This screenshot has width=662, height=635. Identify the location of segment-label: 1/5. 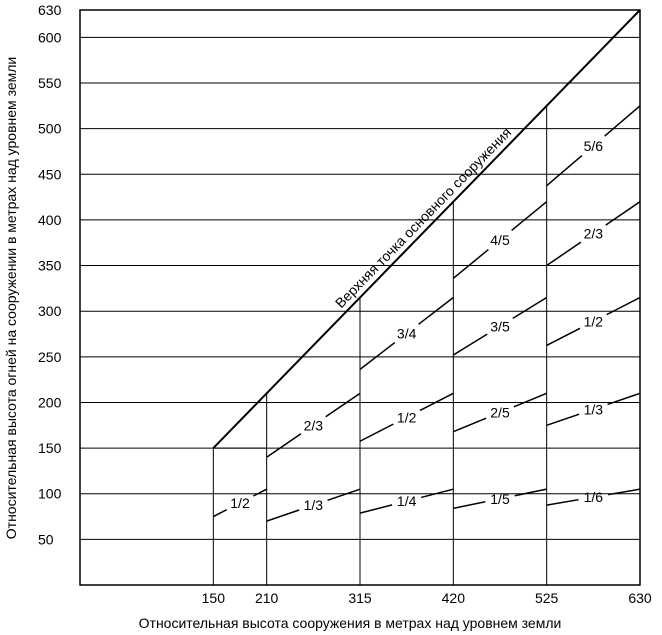
(500, 499).